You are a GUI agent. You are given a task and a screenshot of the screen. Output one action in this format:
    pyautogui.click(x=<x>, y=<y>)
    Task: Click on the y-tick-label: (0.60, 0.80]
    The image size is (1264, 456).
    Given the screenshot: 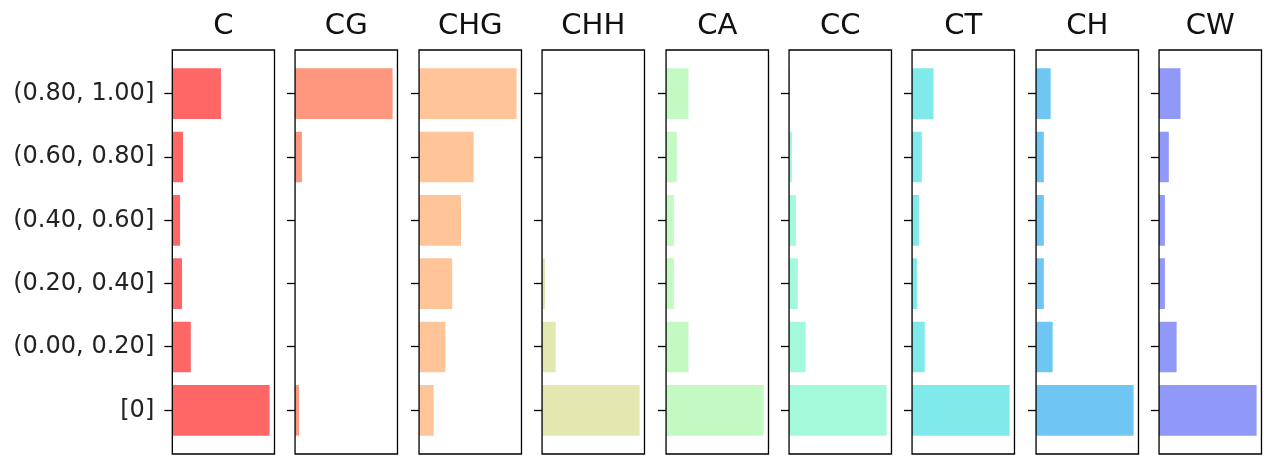 What is the action you would take?
    pyautogui.click(x=84, y=155)
    